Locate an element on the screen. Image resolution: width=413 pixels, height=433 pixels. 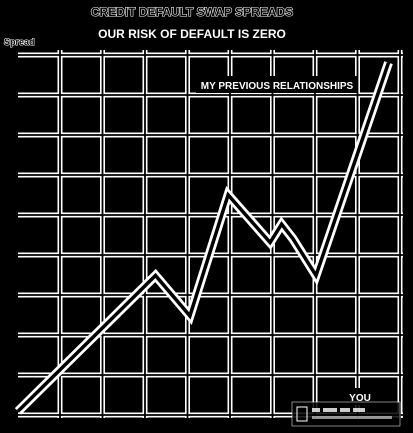
annotation-box-you is located at coordinates (360, 396).